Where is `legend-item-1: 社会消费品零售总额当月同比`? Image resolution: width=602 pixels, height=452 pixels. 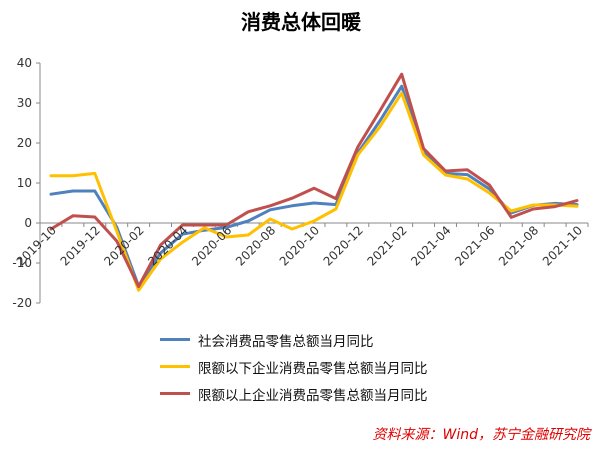 legend-item-1: 社会消费品零售总额当月同比 is located at coordinates (294, 339).